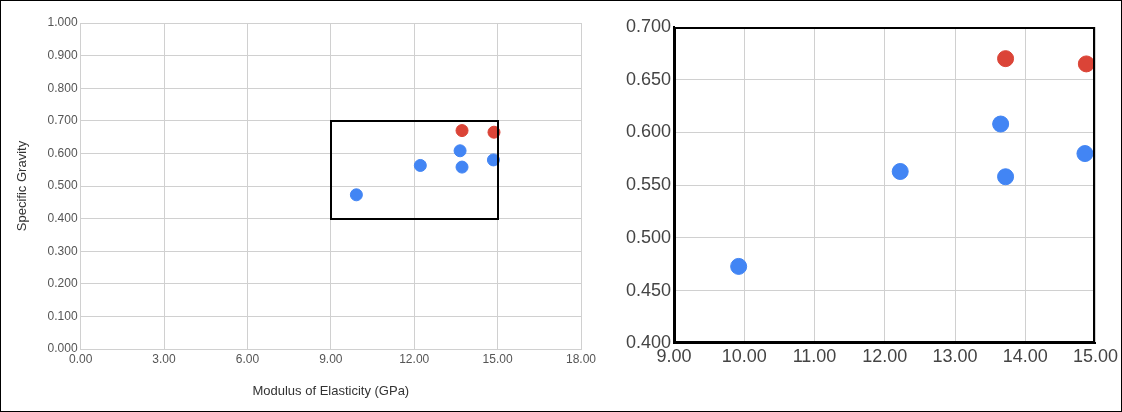 The width and height of the screenshot is (1122, 412). I want to click on y-tick-label: 0.450, so click(649, 289).